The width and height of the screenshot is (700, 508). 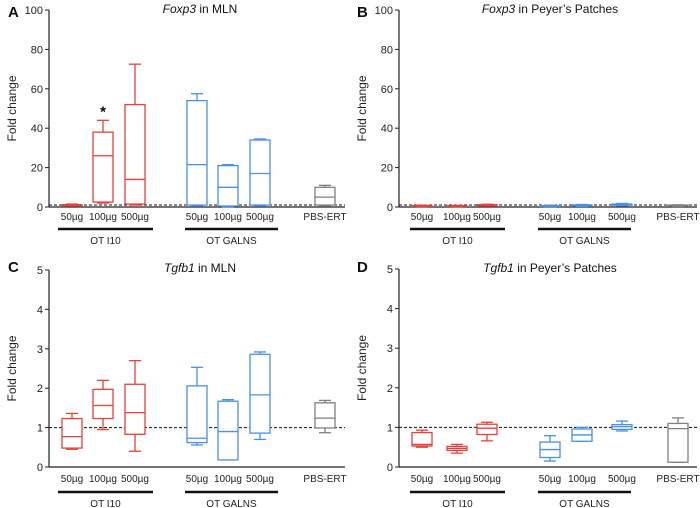 I want to click on y-tick-label: 80, so click(x=37, y=50).